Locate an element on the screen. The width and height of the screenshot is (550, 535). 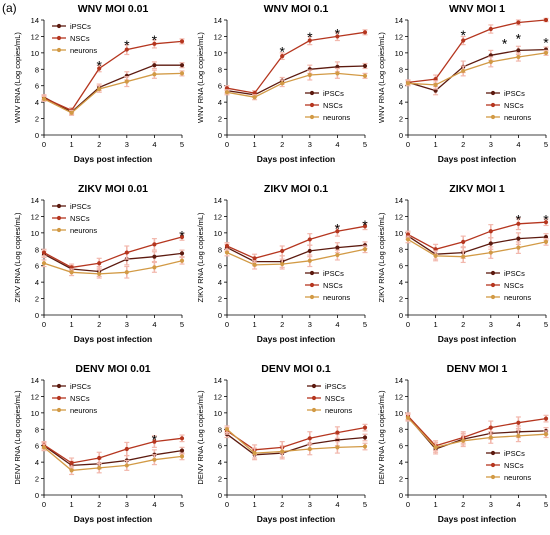
chart-3-point-iPSCs is located at coordinates (518, 50).